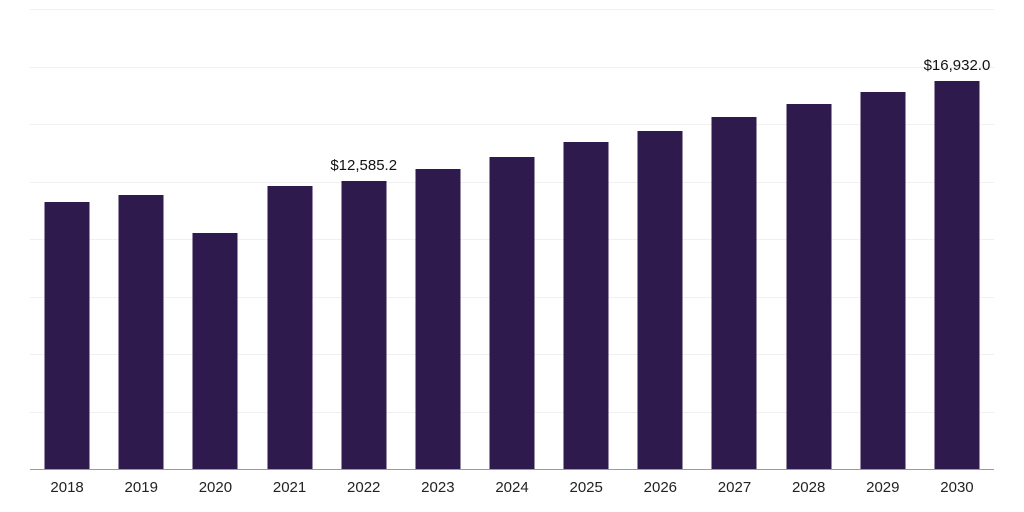  I want to click on bar-column-2029, so click(883, 240).